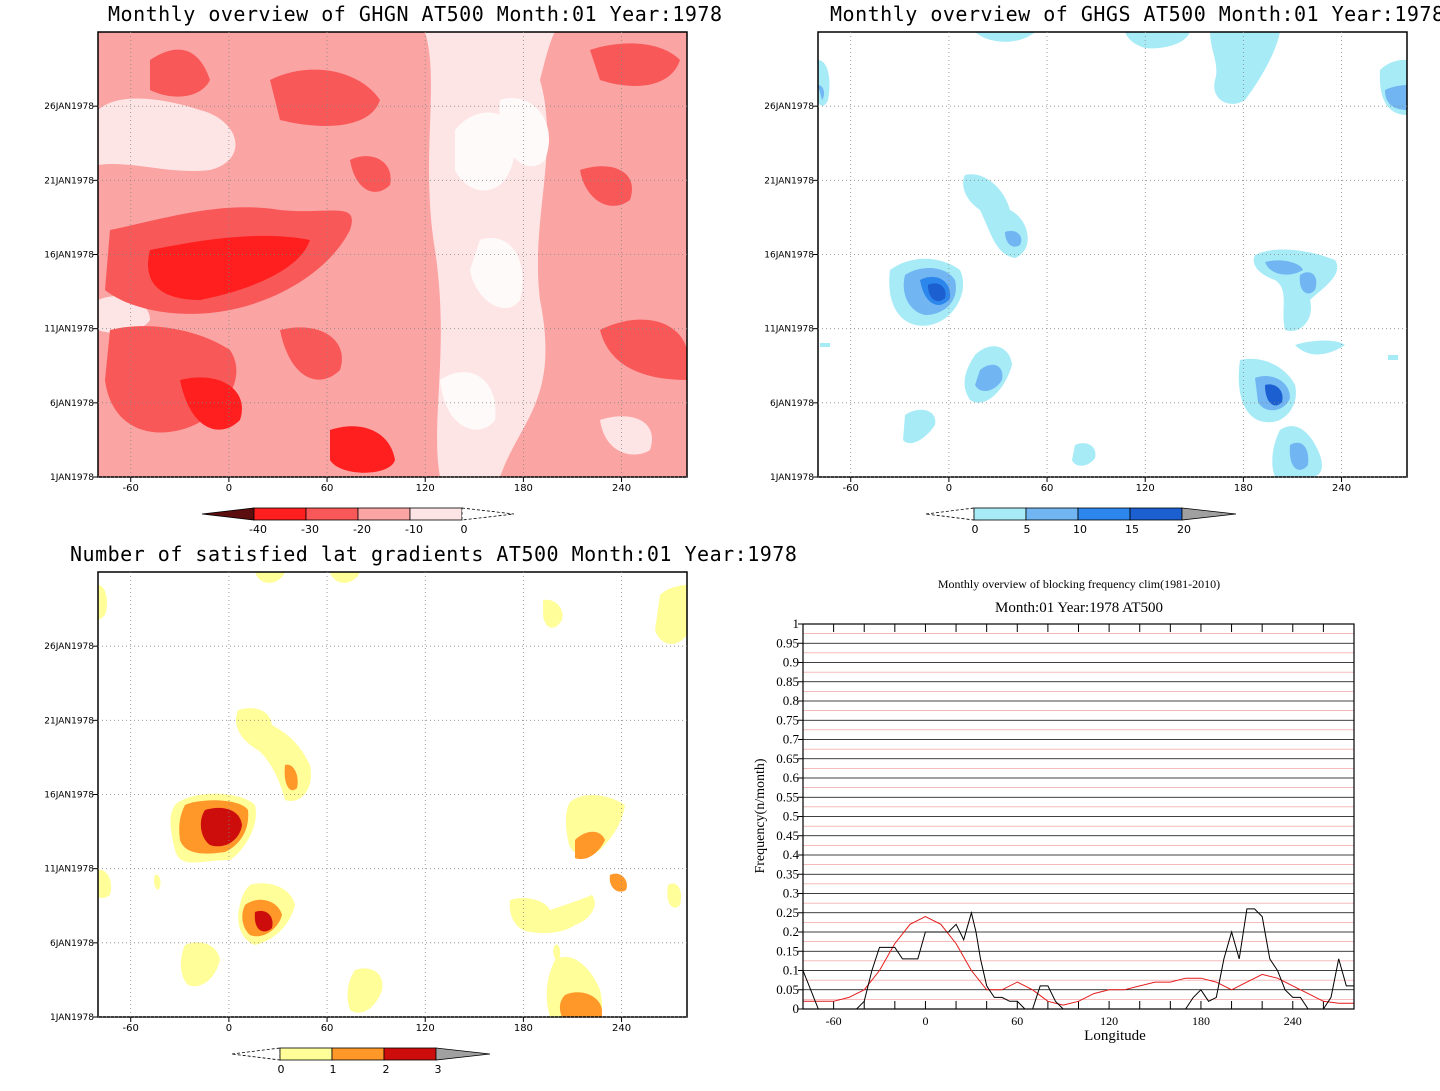 The width and height of the screenshot is (1440, 1091). I want to click on ghgn-cb-label: -20, so click(362, 529).